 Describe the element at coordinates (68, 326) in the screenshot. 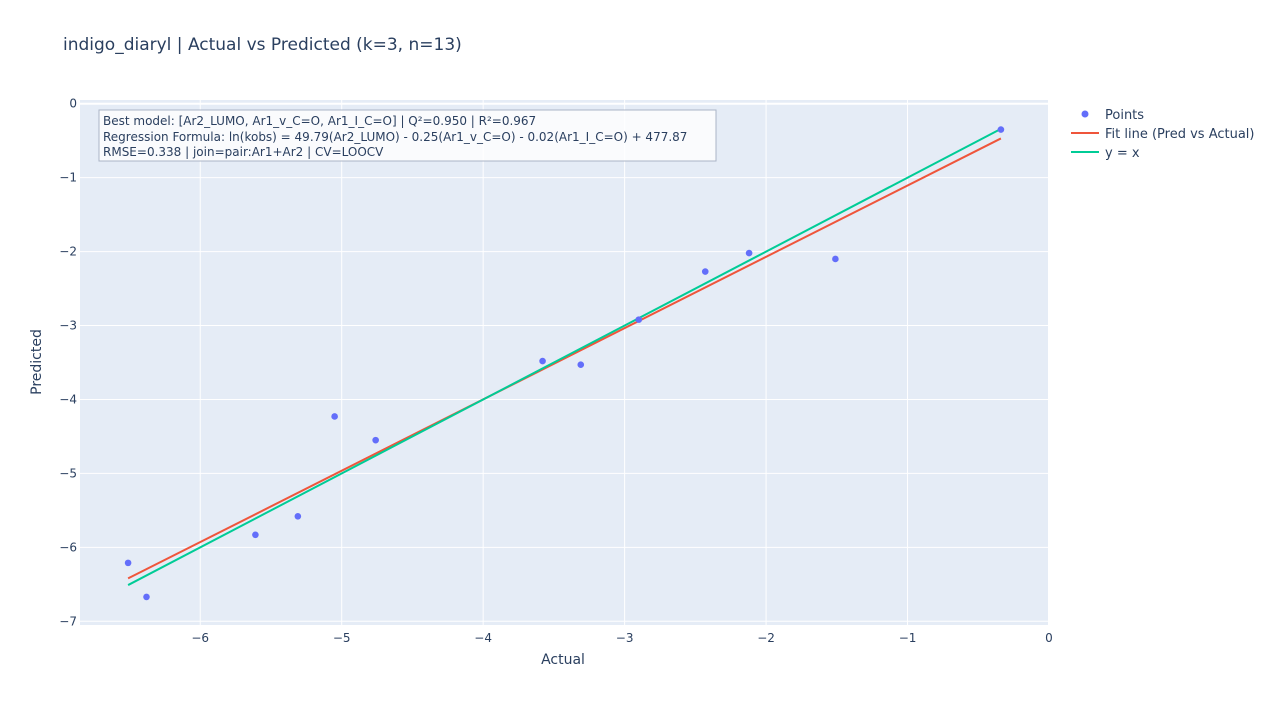

I see `y-tick-label: −3` at that location.